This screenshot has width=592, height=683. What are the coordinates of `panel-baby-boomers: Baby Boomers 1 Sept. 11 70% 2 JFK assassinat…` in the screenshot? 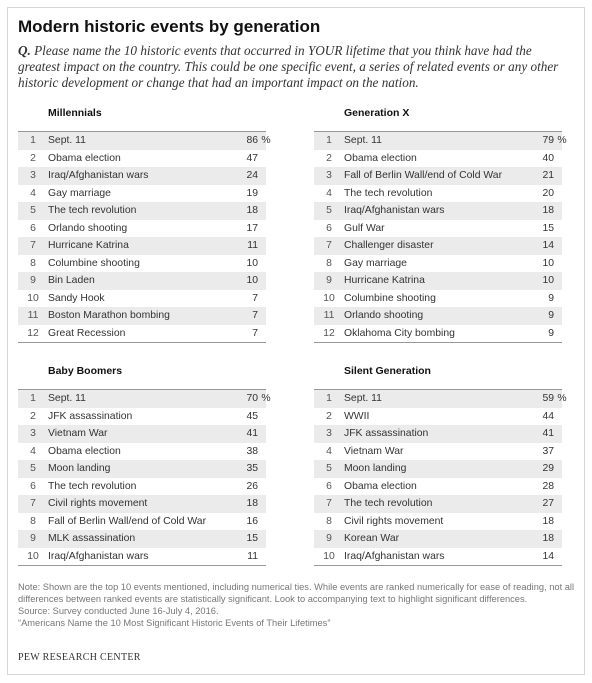 It's located at (144, 465).